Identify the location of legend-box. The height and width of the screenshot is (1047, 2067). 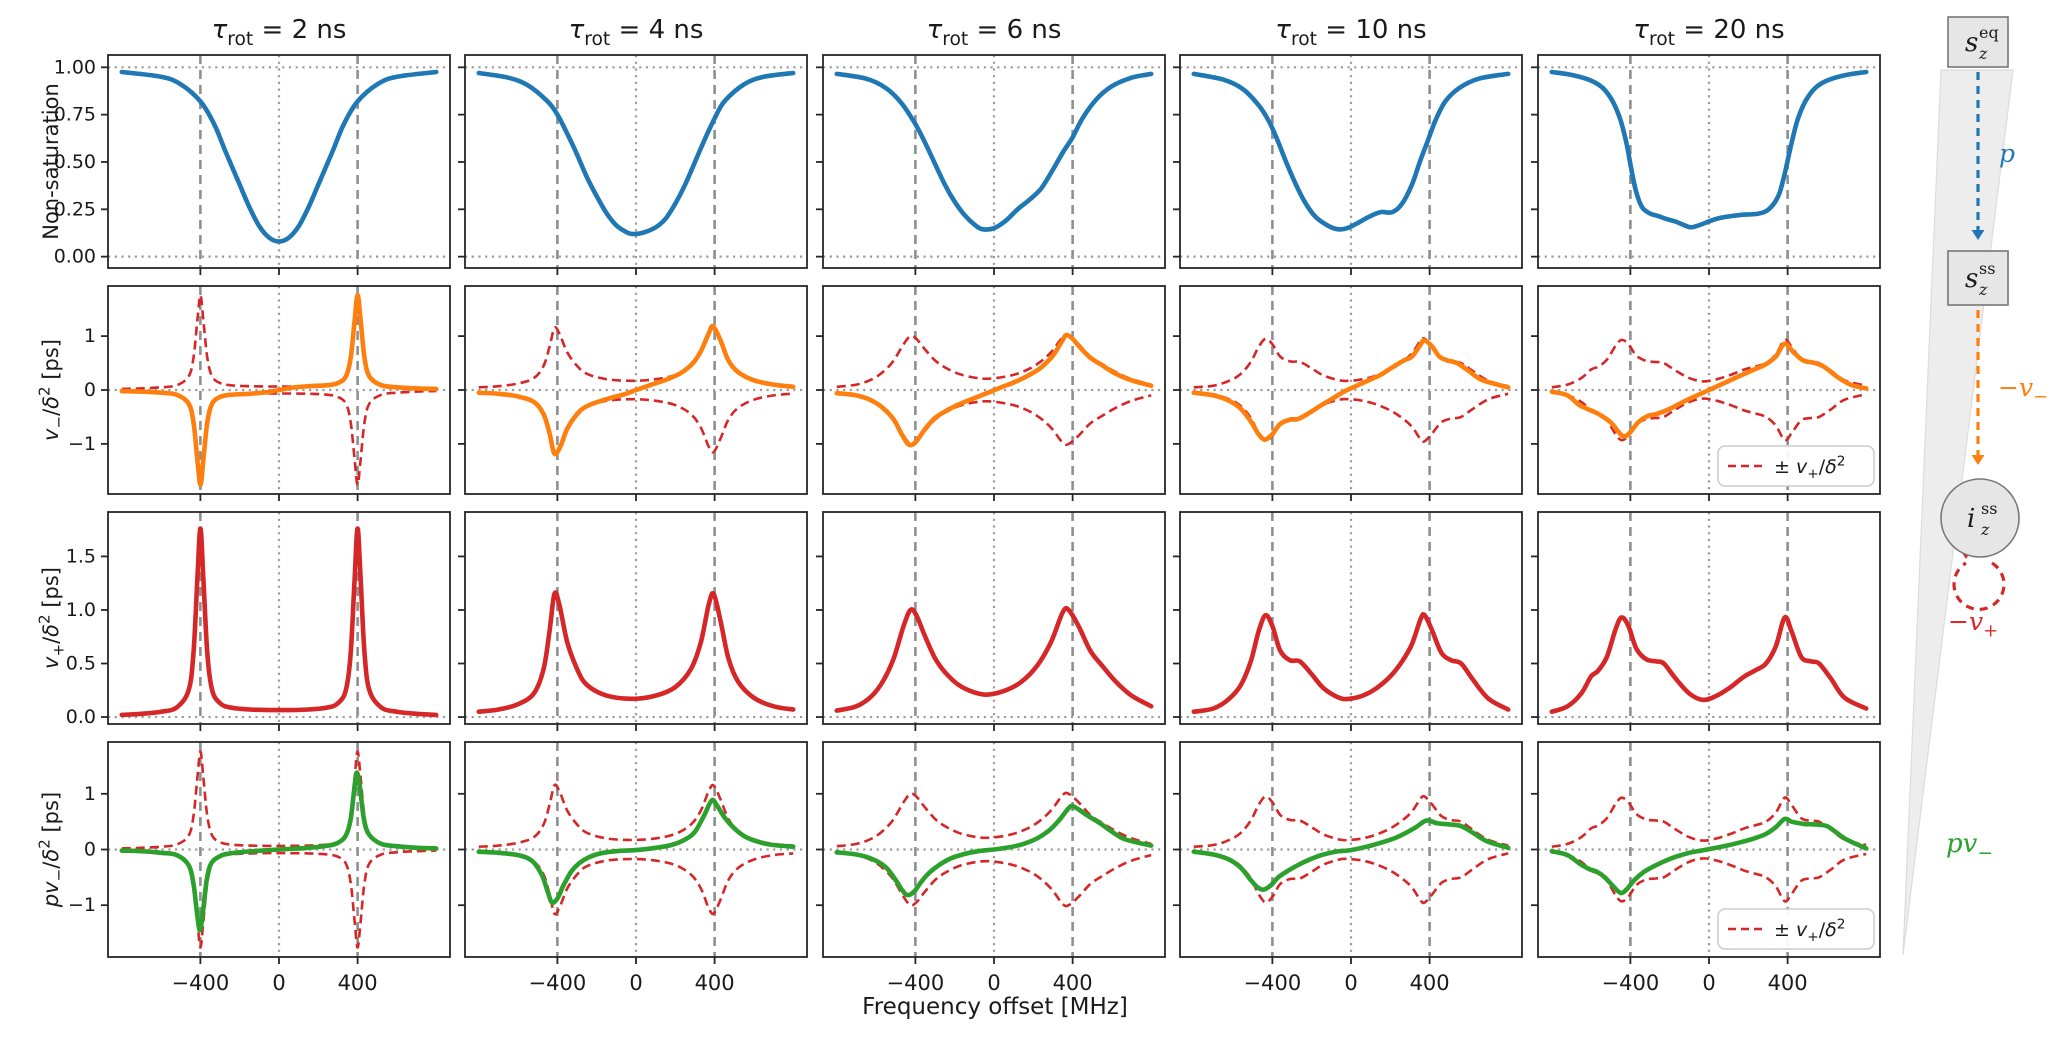
(1796, 929).